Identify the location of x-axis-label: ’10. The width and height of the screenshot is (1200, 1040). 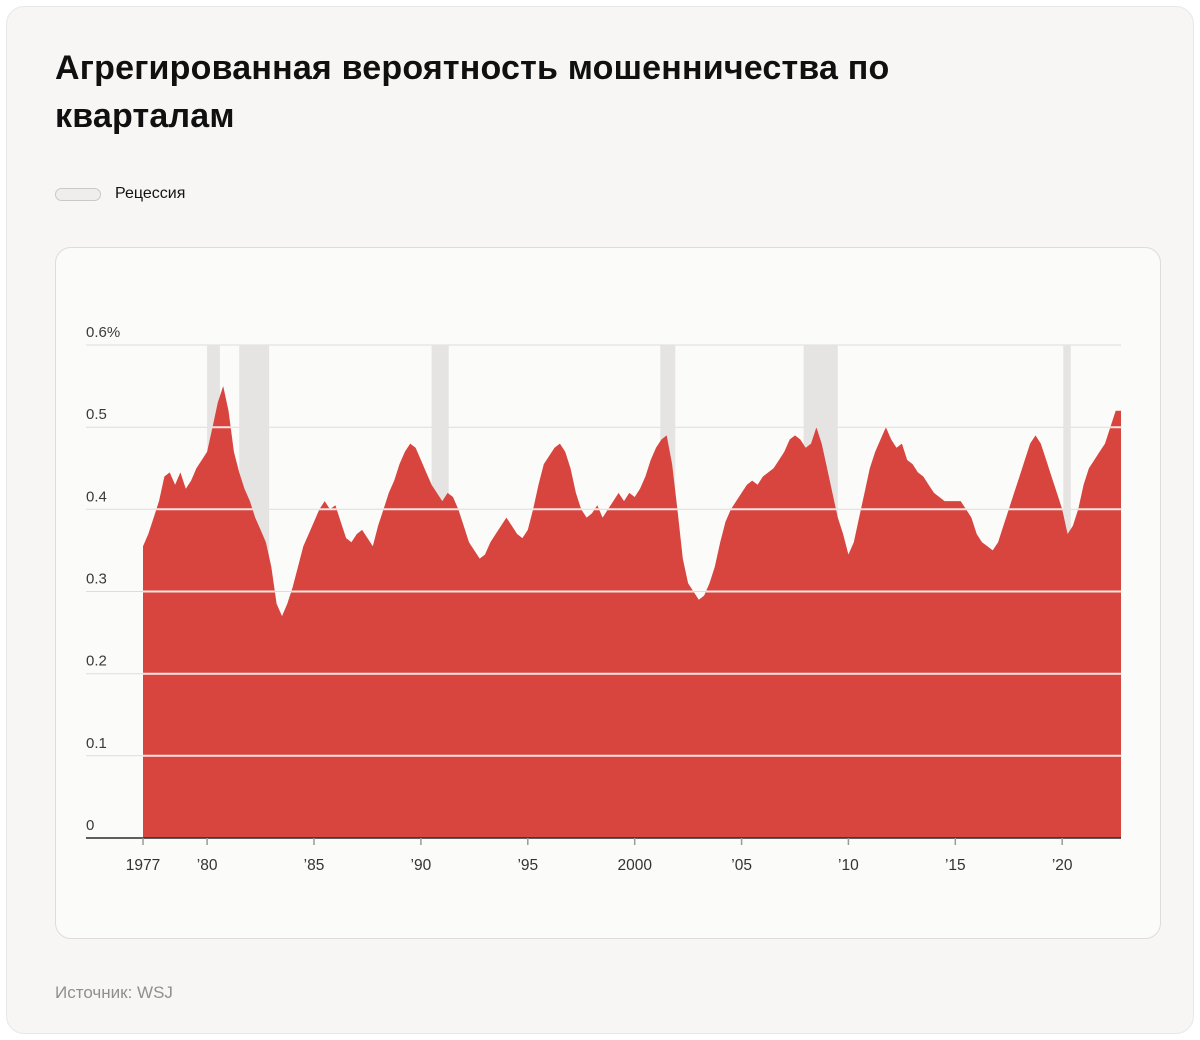
(848, 865).